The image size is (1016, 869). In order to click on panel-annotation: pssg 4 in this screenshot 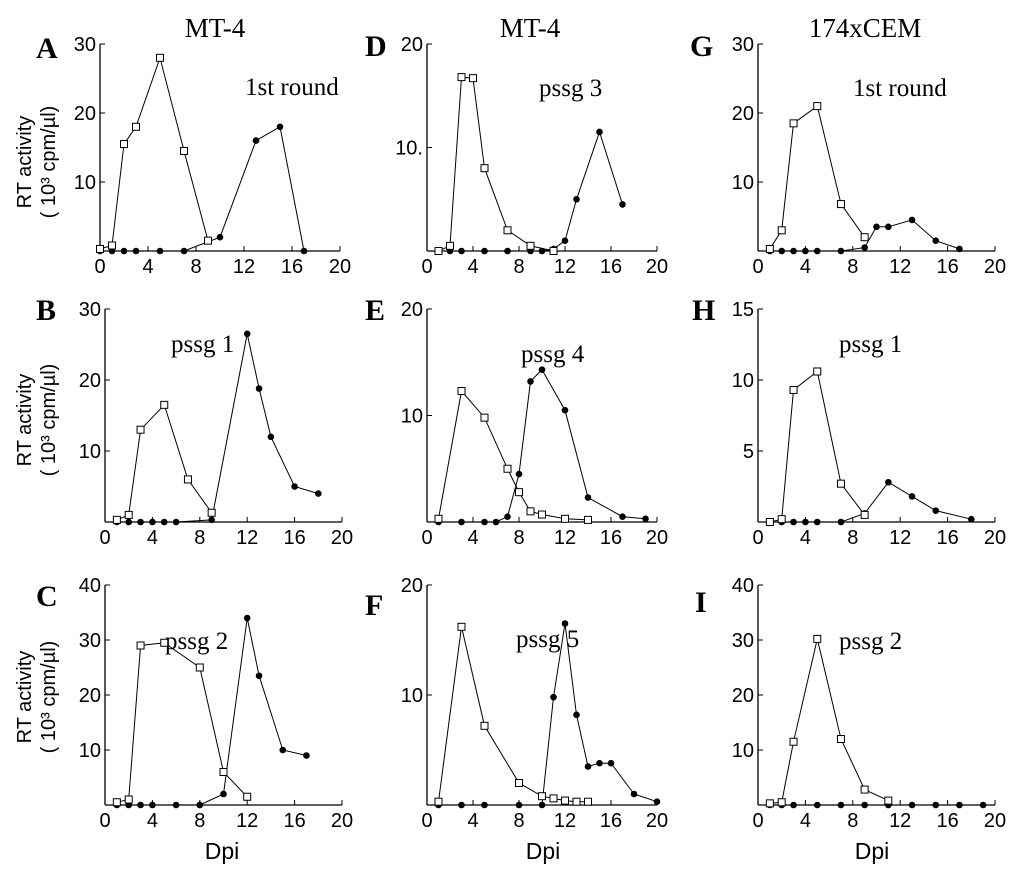, I will do `click(553, 354)`.